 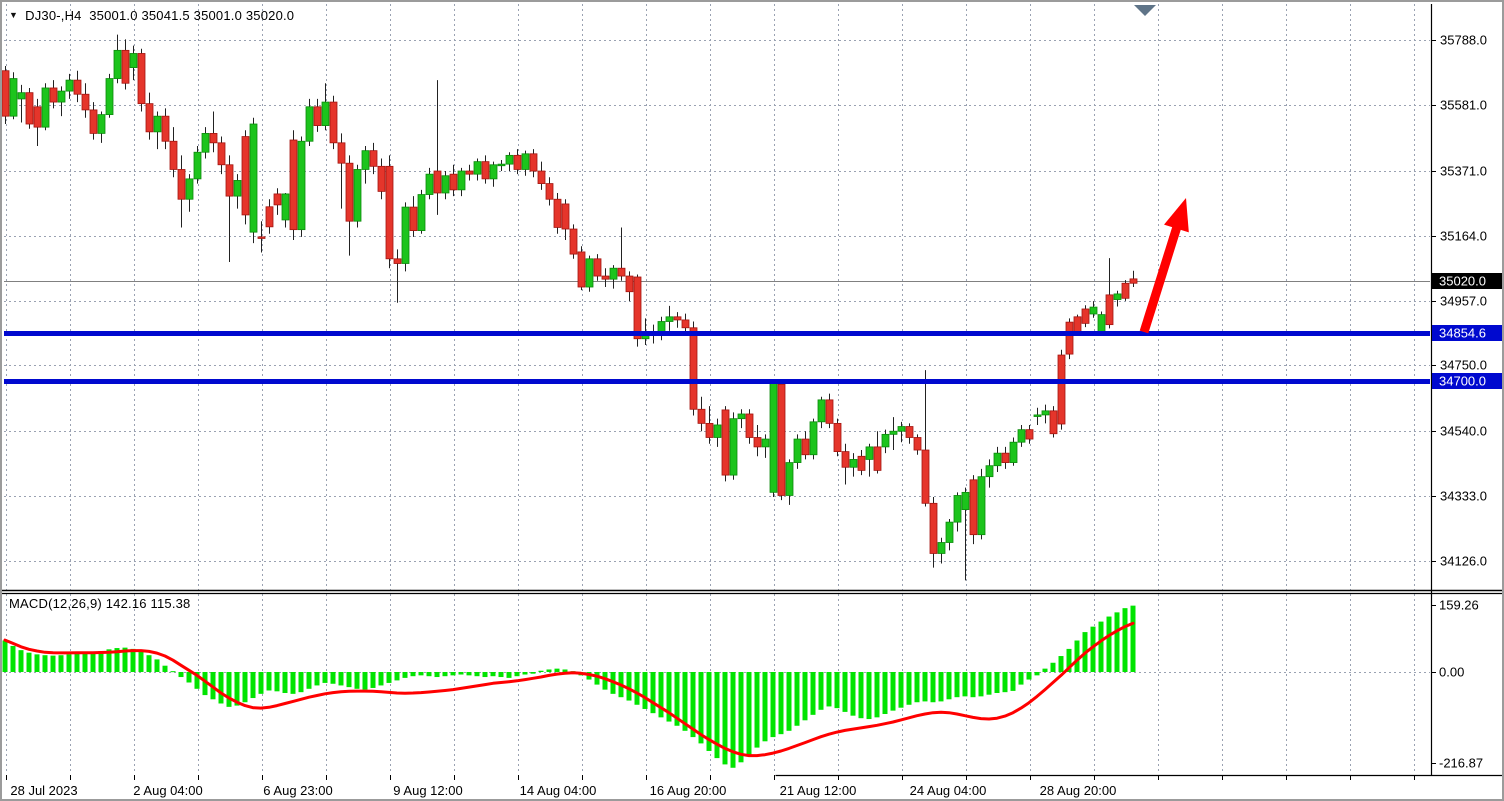 What do you see at coordinates (1164, 266) in the screenshot?
I see `trend-arrow` at bounding box center [1164, 266].